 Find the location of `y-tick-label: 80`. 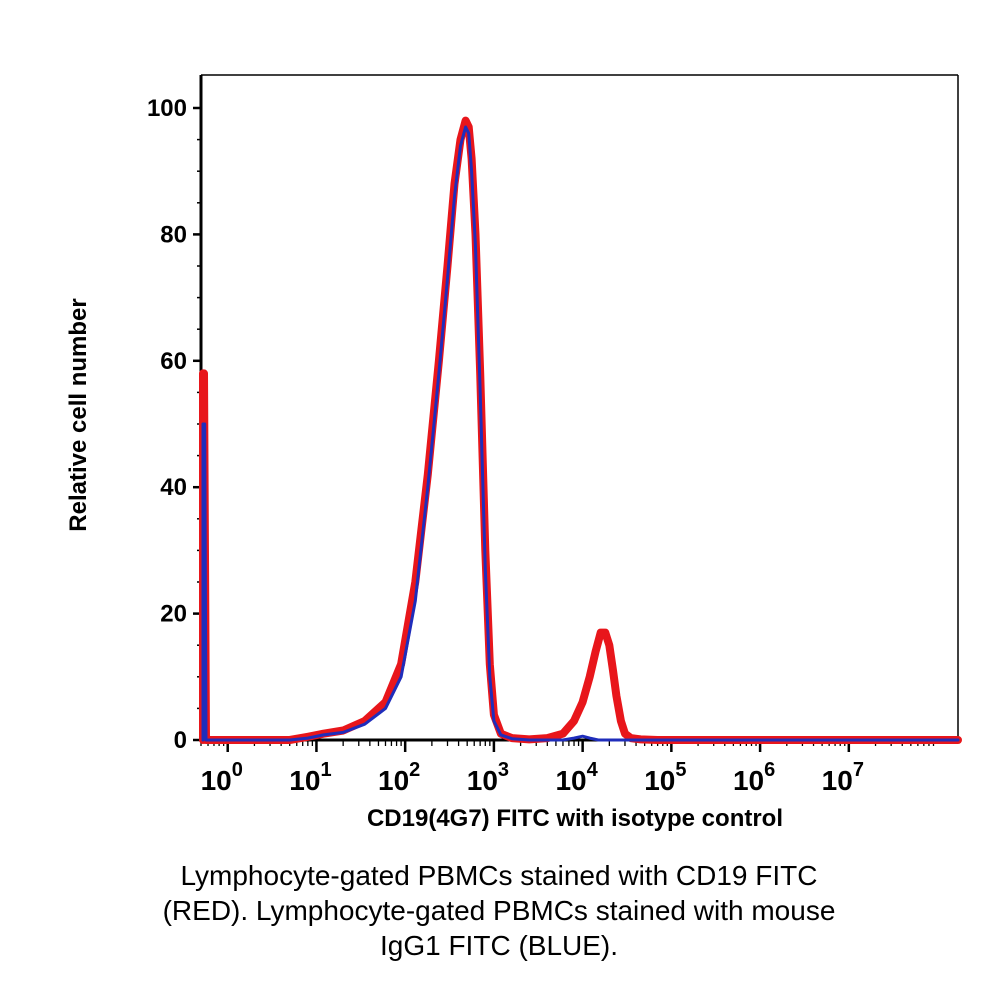

y-tick-label: 80 is located at coordinates (173, 234).